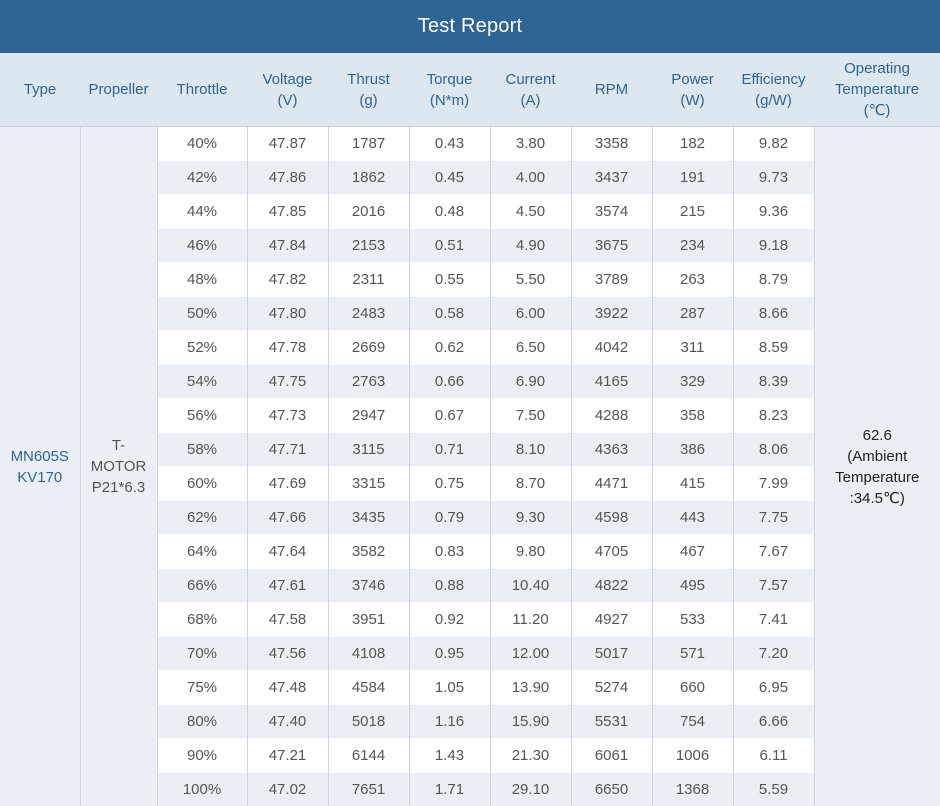 The width and height of the screenshot is (940, 806). Describe the element at coordinates (449, 450) in the screenshot. I see `torque-cell: 0.71` at that location.